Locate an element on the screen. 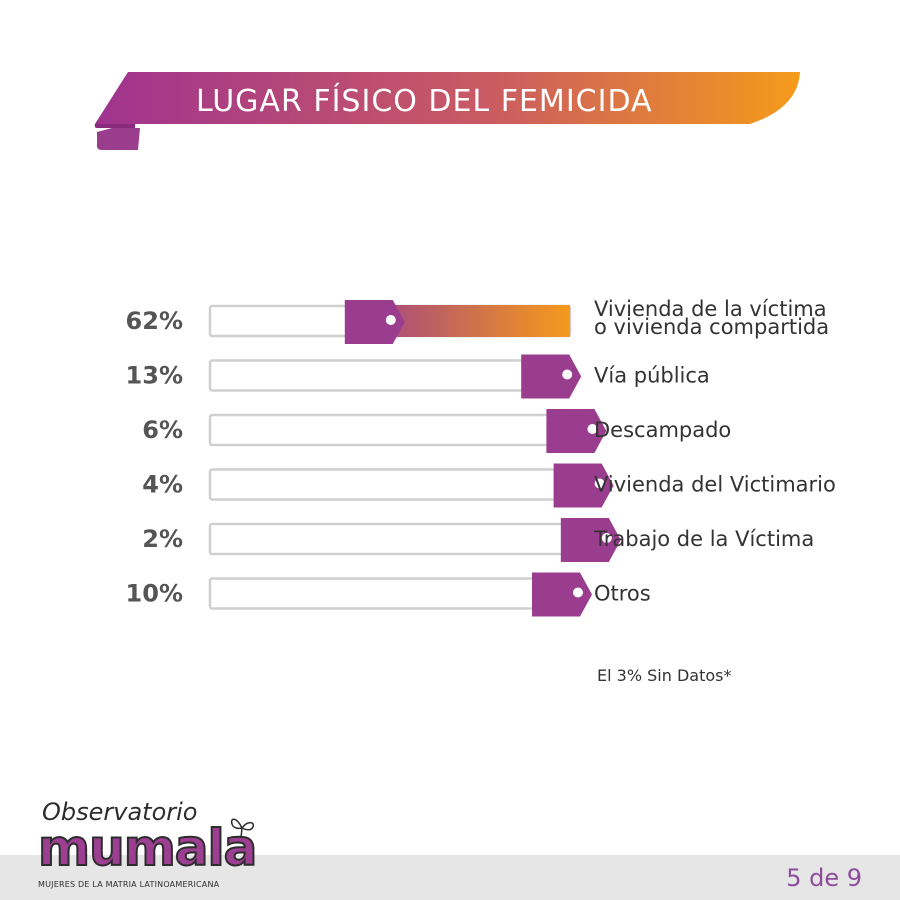 The width and height of the screenshot is (900, 900). category-label: o vivienda compartida is located at coordinates (711, 327).